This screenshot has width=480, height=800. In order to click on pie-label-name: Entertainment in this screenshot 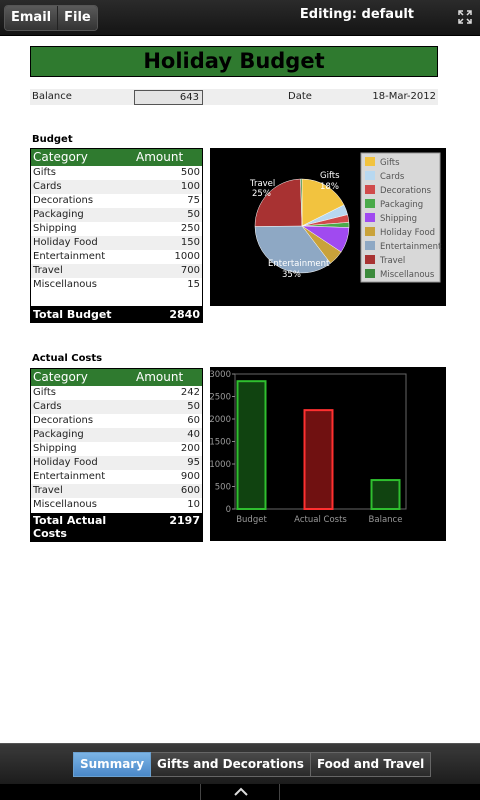, I will do `click(299, 264)`.